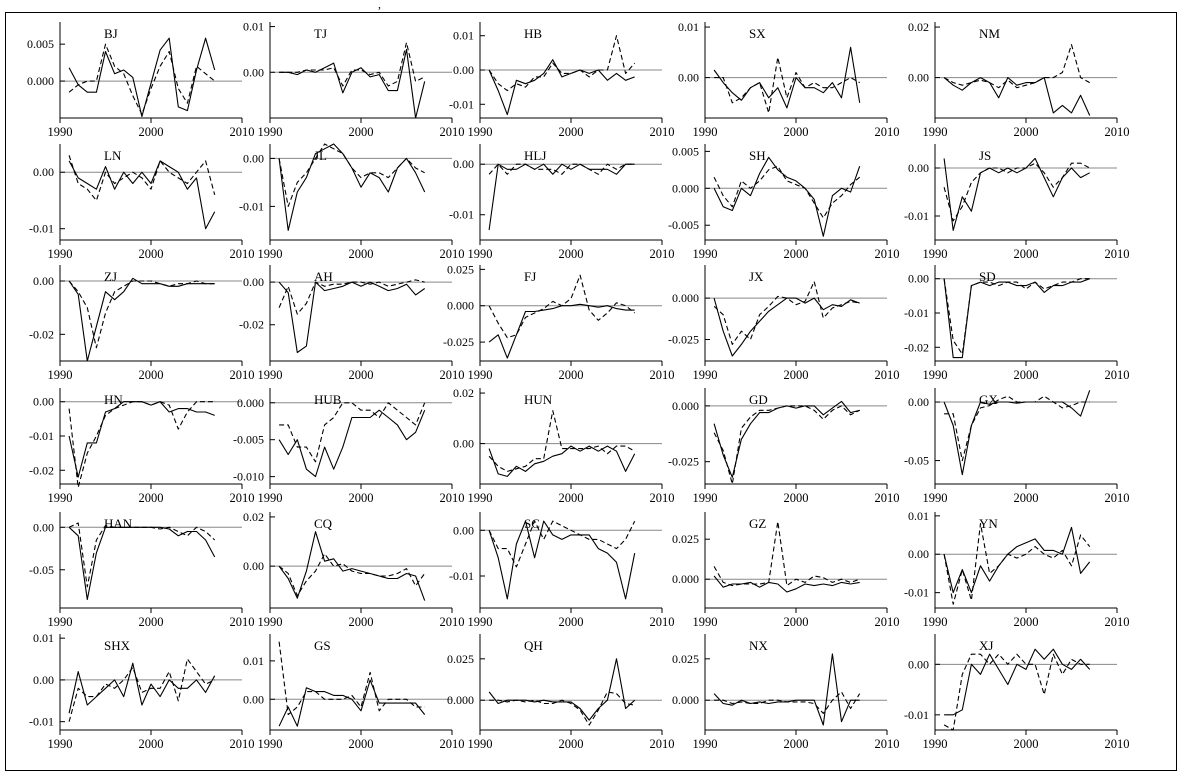 This screenshot has height=776, width=1182. Describe the element at coordinates (141, 80) in the screenshot. I see `panel-bj: 0.005 0.000 1990 2000 2010 BJ` at that location.